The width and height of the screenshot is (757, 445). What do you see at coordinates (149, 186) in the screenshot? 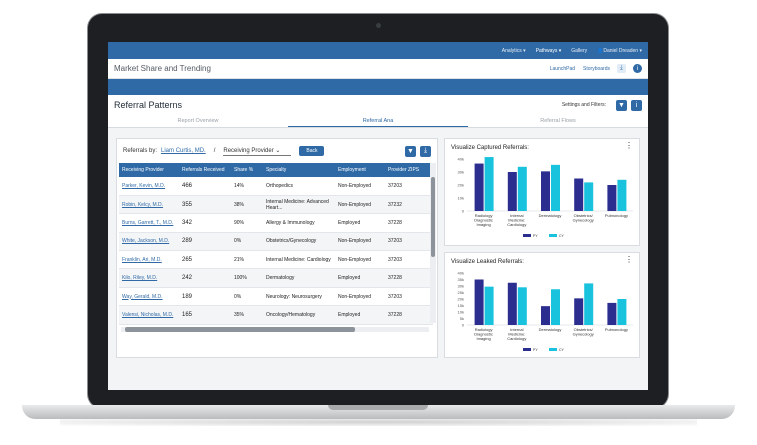
I see `provider-cell: Parker, Kevin, M.D.` at bounding box center [149, 186].